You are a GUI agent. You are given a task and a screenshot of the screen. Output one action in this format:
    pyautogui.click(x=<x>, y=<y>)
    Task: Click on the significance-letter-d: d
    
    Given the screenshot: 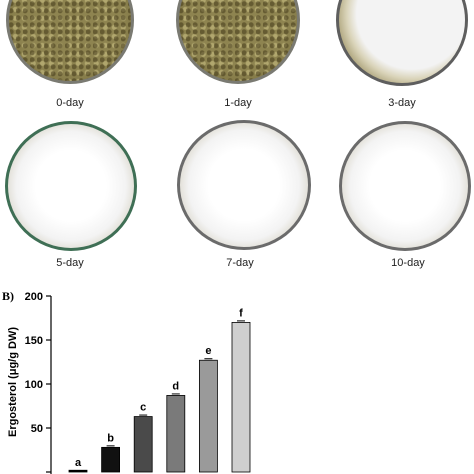 What is the action you would take?
    pyautogui.click(x=175, y=386)
    